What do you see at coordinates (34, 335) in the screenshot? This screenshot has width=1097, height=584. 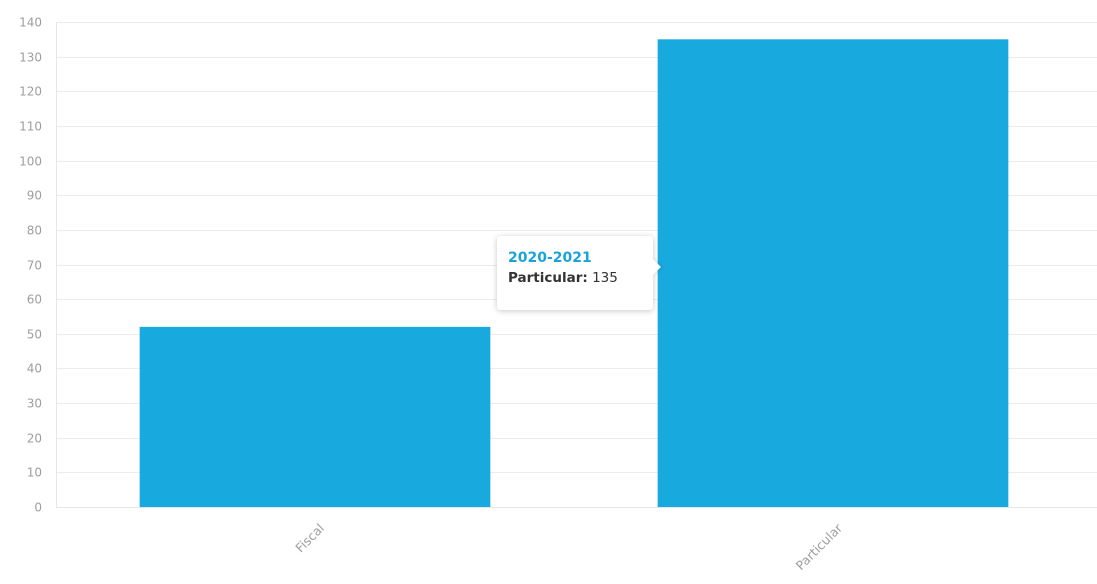 I see `y-tick-label-50: 50` at bounding box center [34, 335].